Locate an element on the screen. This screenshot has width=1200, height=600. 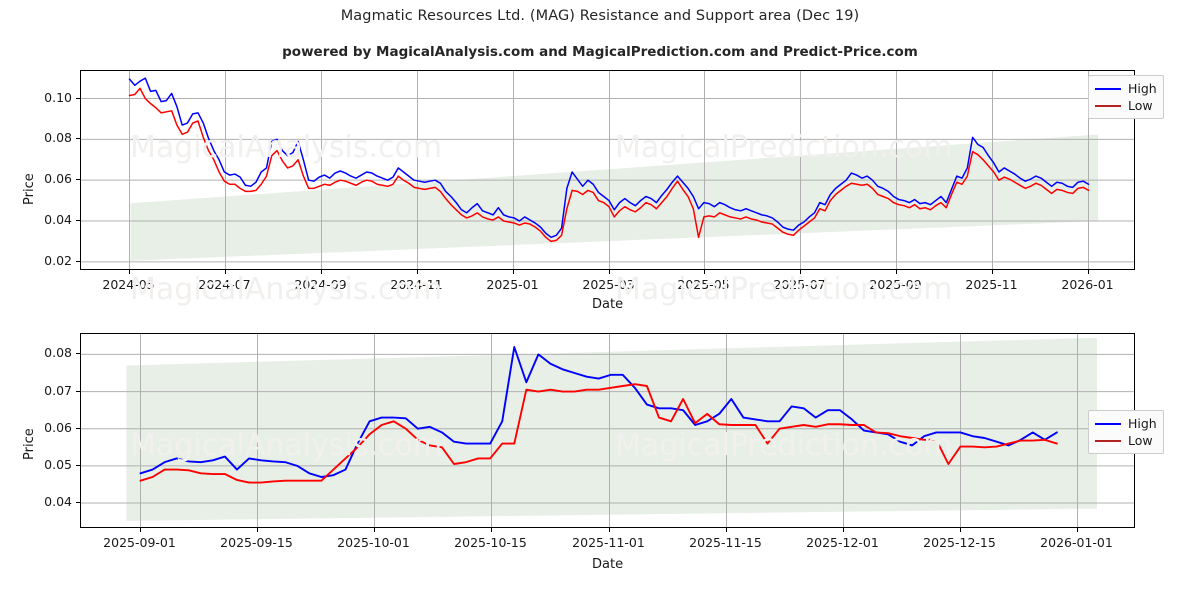
y-tick-label: 0.07 is located at coordinates (58, 390).